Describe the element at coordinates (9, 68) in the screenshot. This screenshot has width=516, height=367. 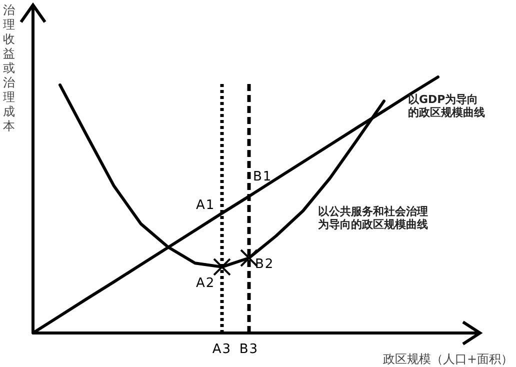
I see `text: 治理收益或治理成本` at that location.